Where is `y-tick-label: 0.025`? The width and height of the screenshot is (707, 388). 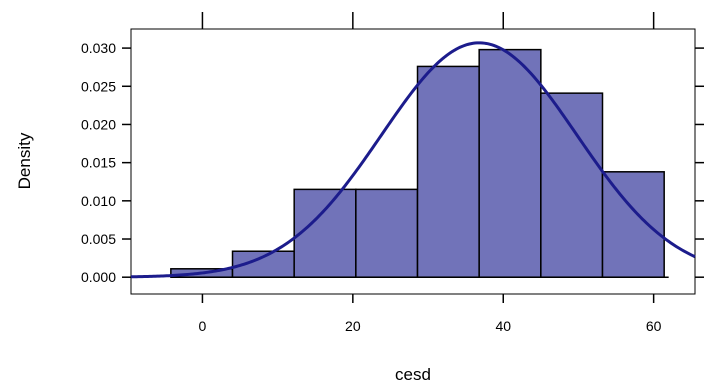 y-tick-label: 0.025 is located at coordinates (98, 86).